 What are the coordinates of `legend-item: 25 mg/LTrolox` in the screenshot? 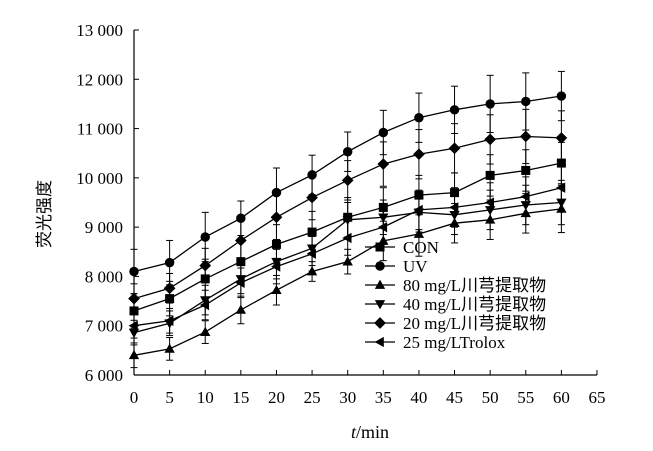 It's located at (435, 342).